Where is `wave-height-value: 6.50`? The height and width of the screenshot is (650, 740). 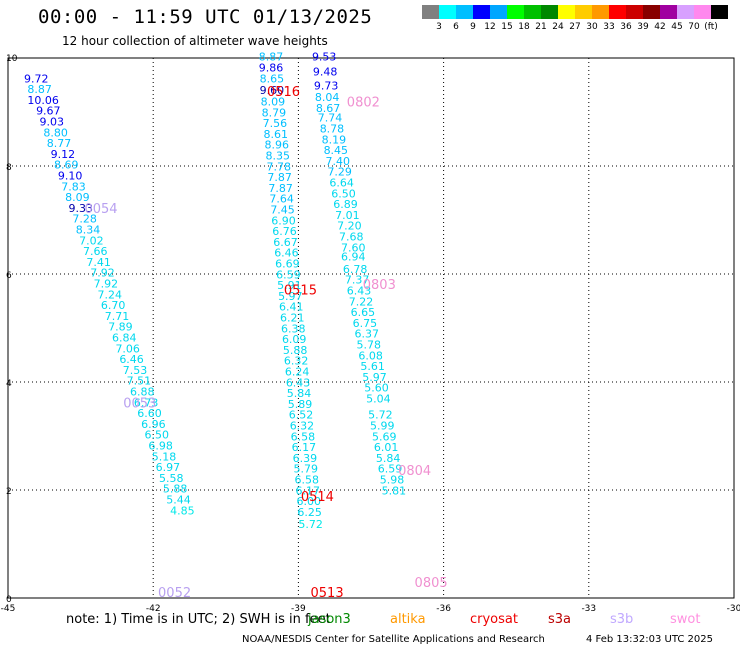 wave-height-value: 6.50 is located at coordinates (343, 193).